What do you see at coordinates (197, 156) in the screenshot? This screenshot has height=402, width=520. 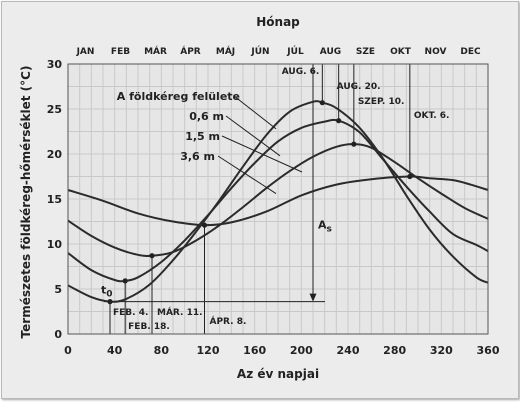 I see `curve-label-text: 3,6 m` at bounding box center [197, 156].